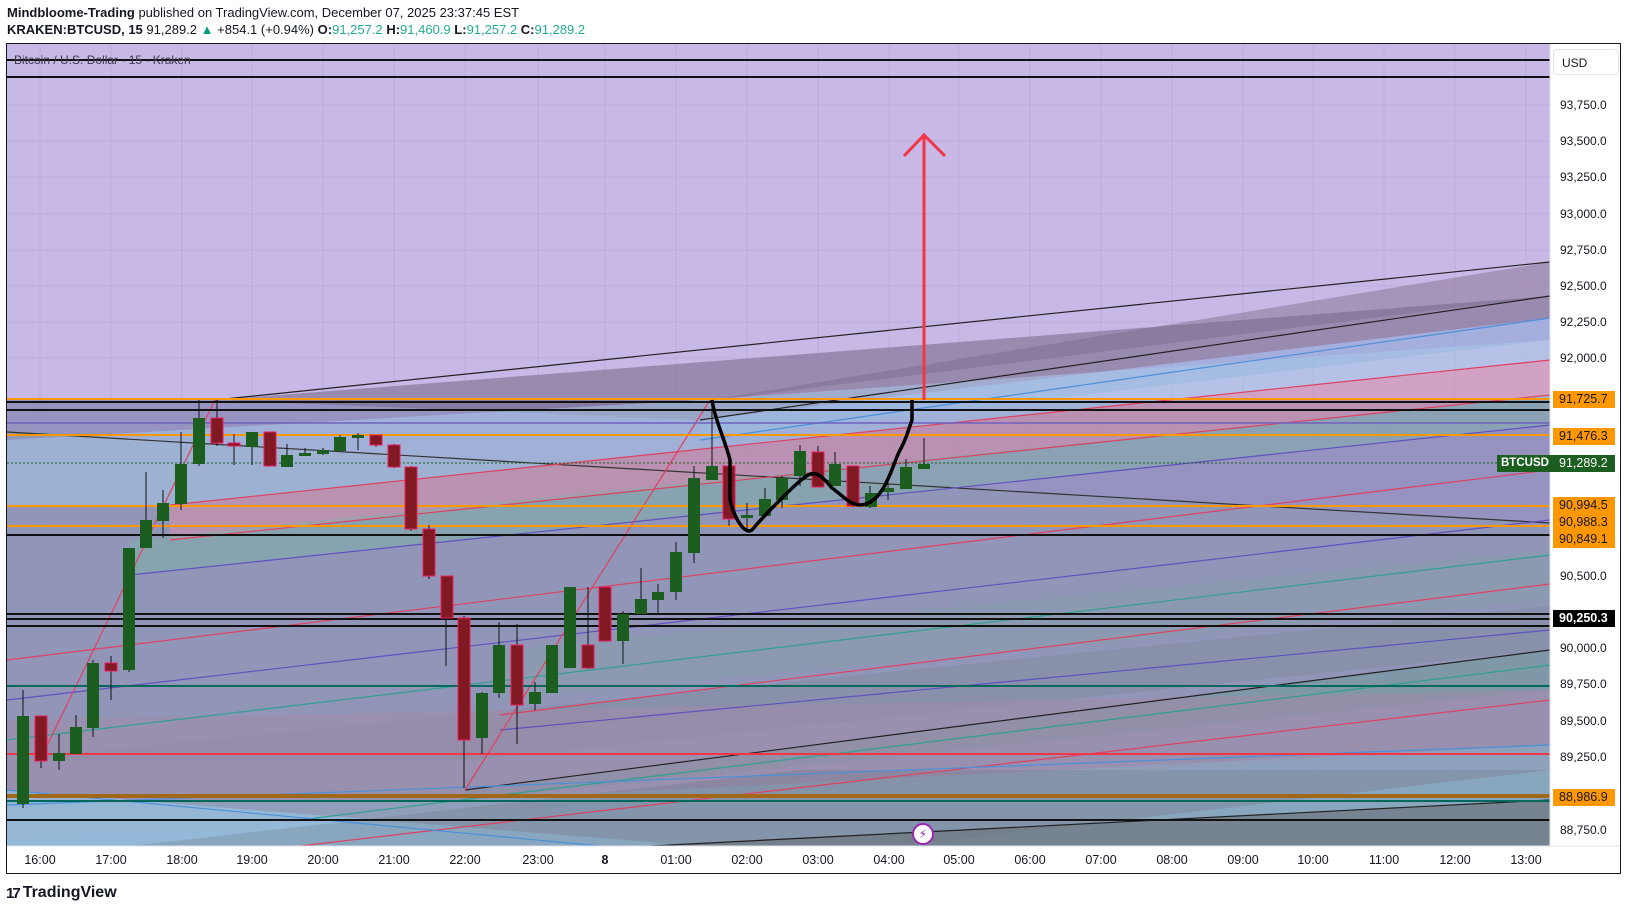 The height and width of the screenshot is (911, 1628). I want to click on time-tick: 23:00, so click(538, 860).